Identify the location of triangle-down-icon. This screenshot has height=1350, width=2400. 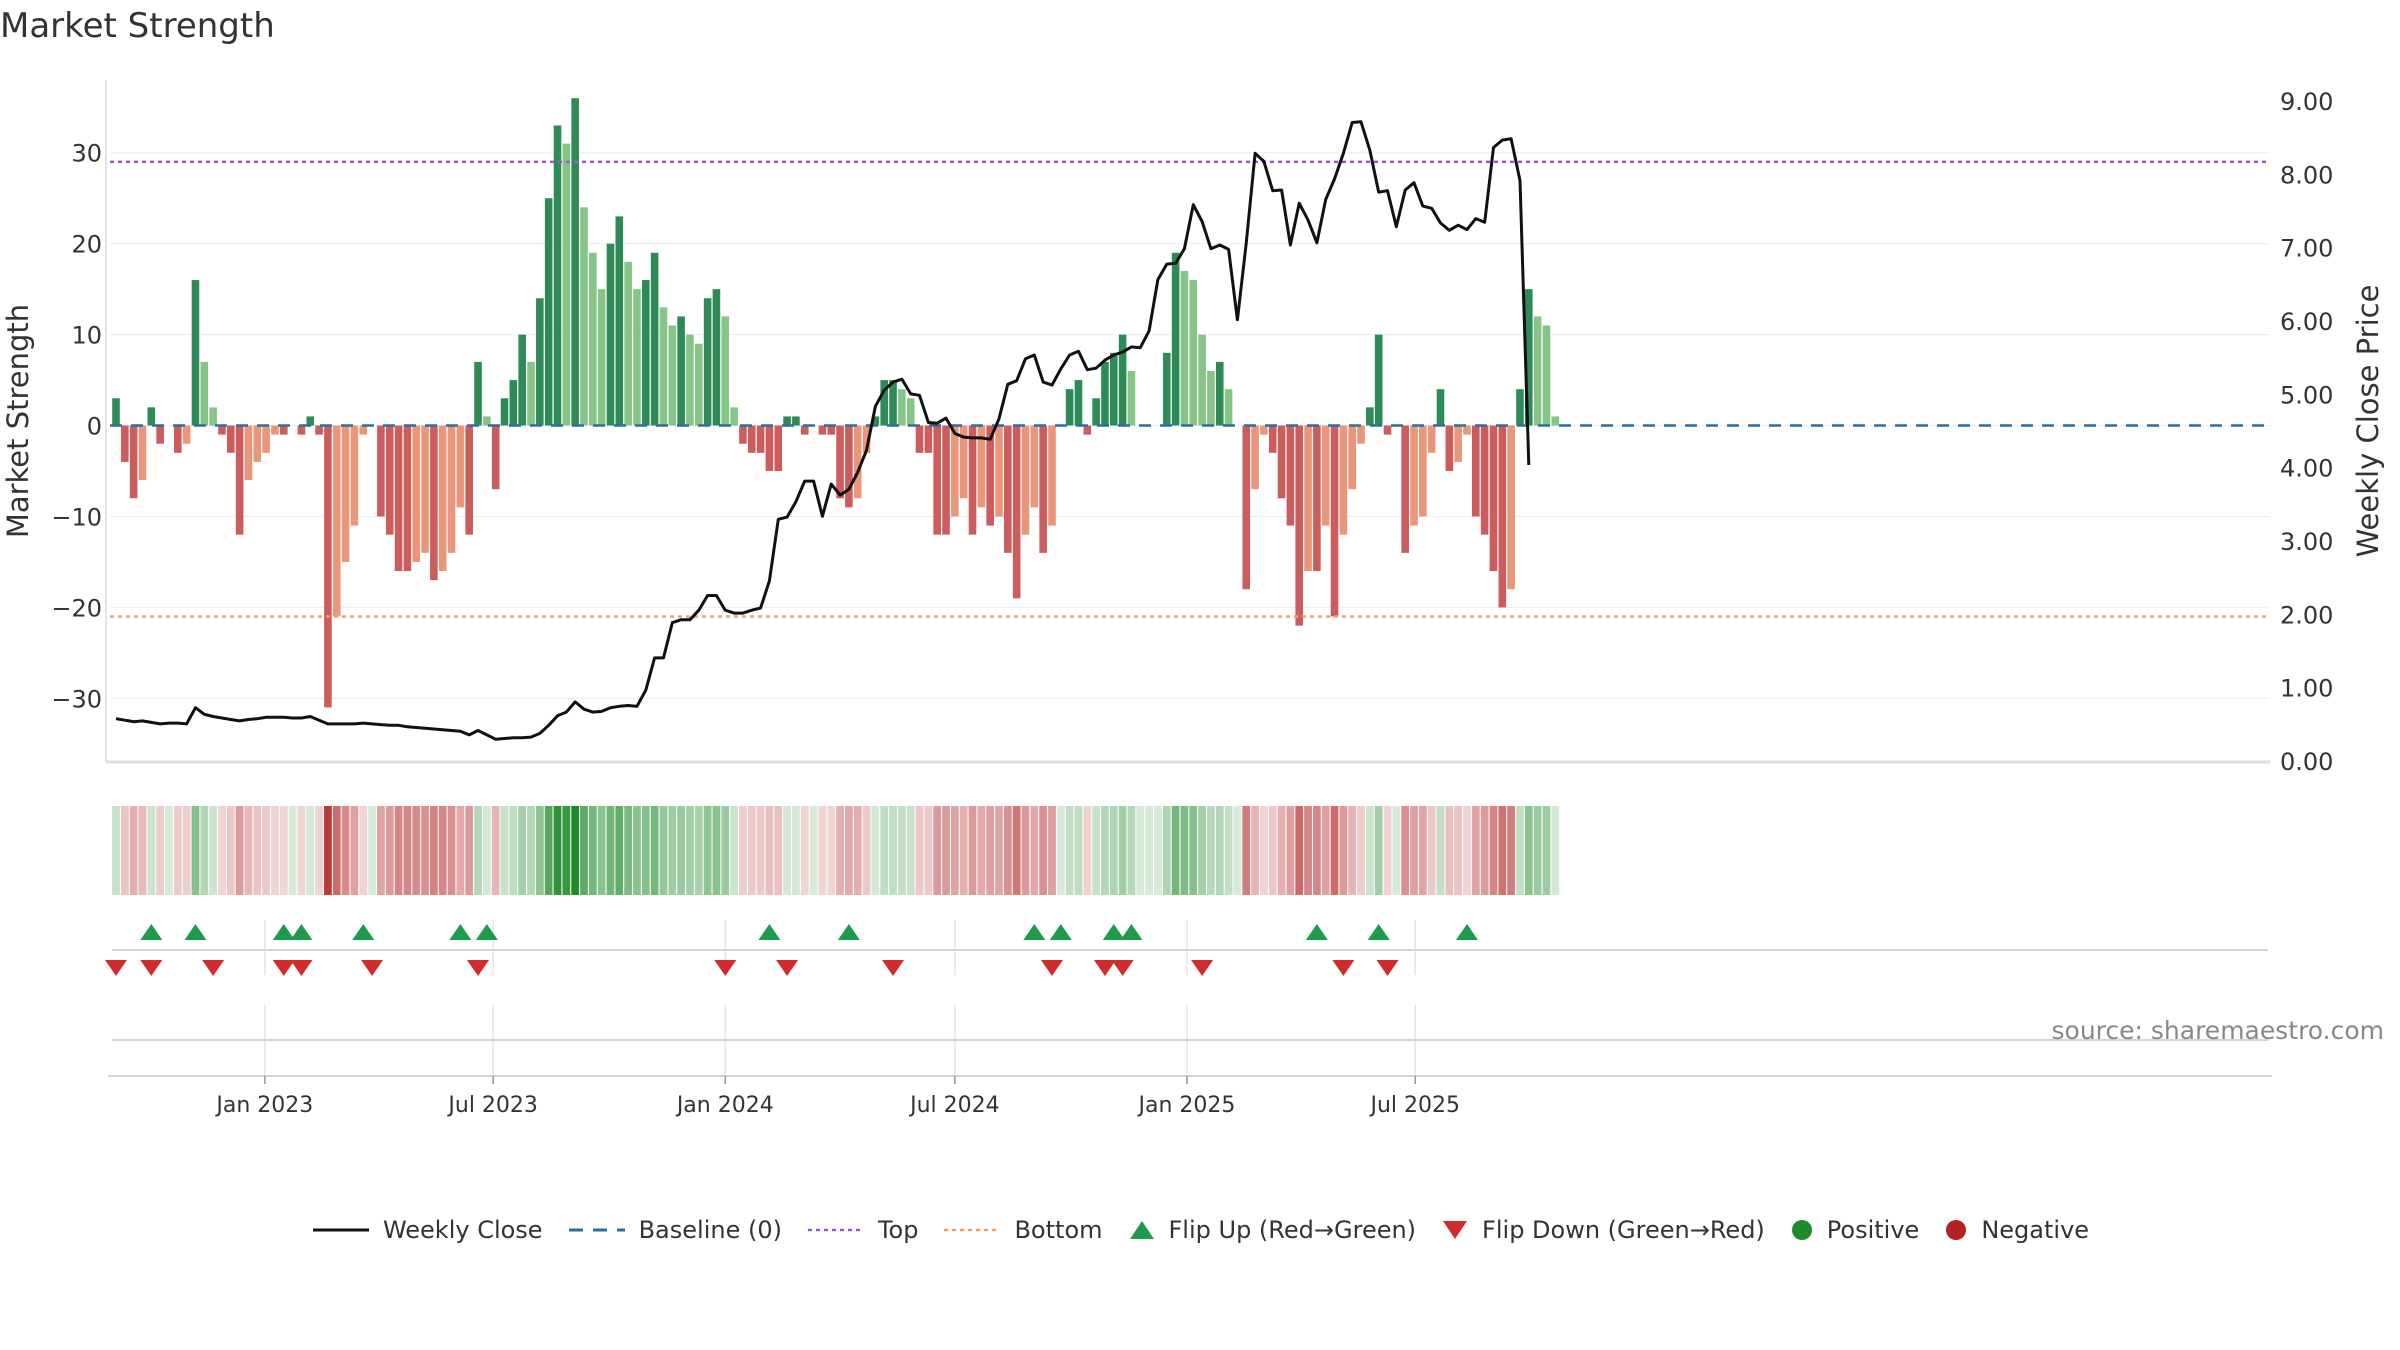
(1455, 1230).